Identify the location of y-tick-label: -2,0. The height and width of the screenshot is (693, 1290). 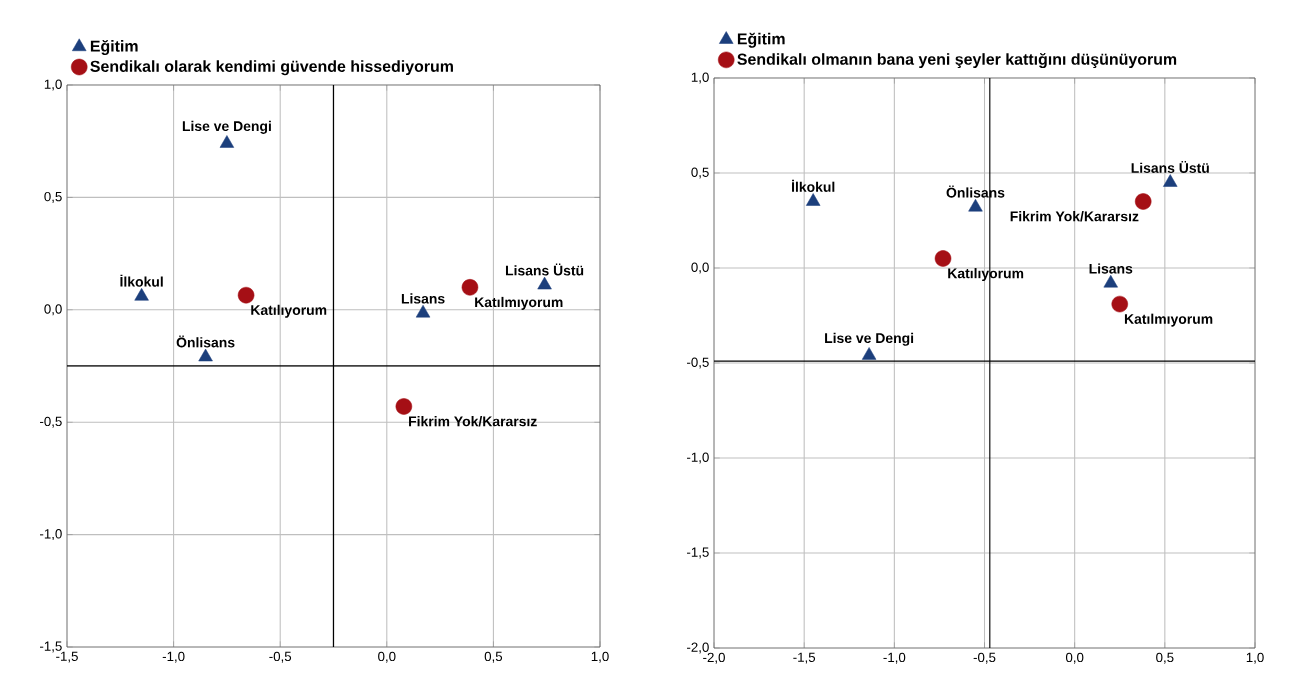
(698, 648).